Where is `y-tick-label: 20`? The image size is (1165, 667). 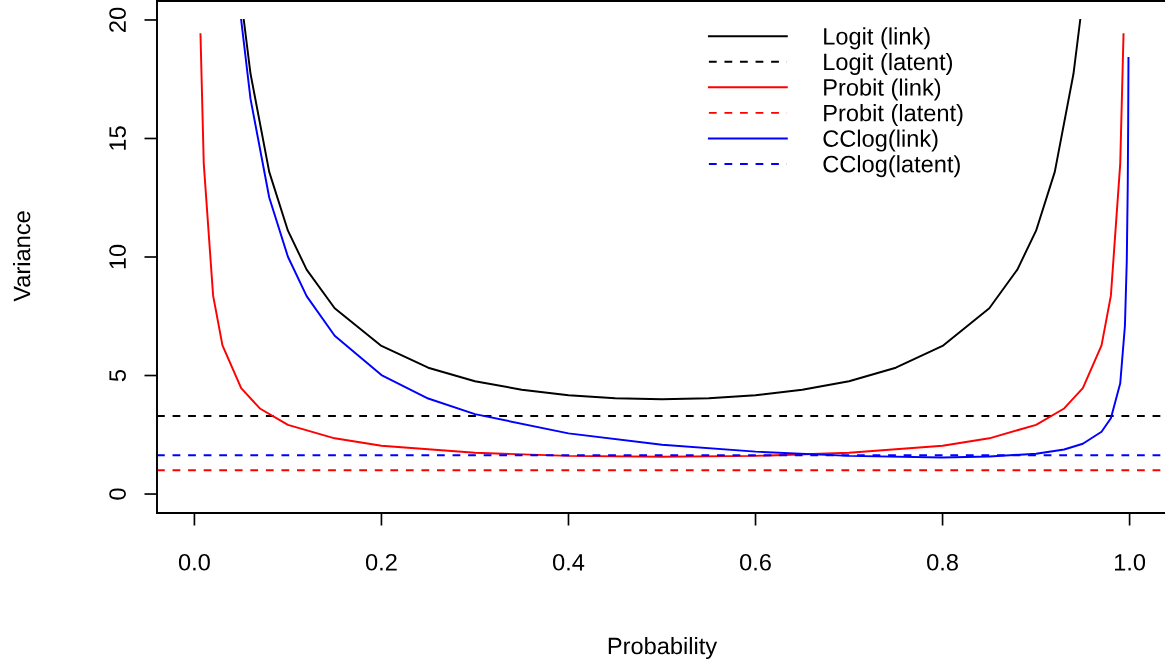
y-tick-label: 20 is located at coordinates (117, 19).